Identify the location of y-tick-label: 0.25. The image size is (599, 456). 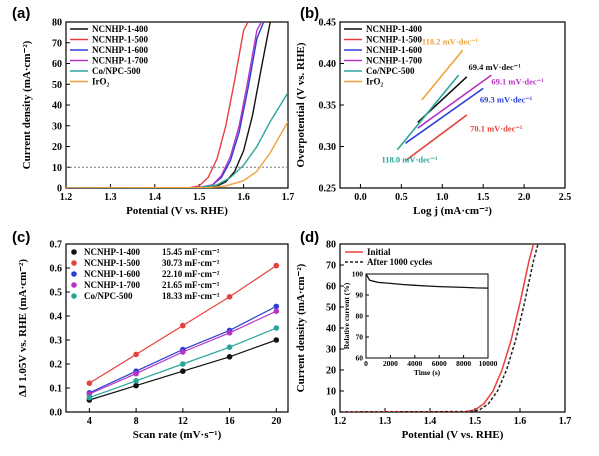
(328, 189).